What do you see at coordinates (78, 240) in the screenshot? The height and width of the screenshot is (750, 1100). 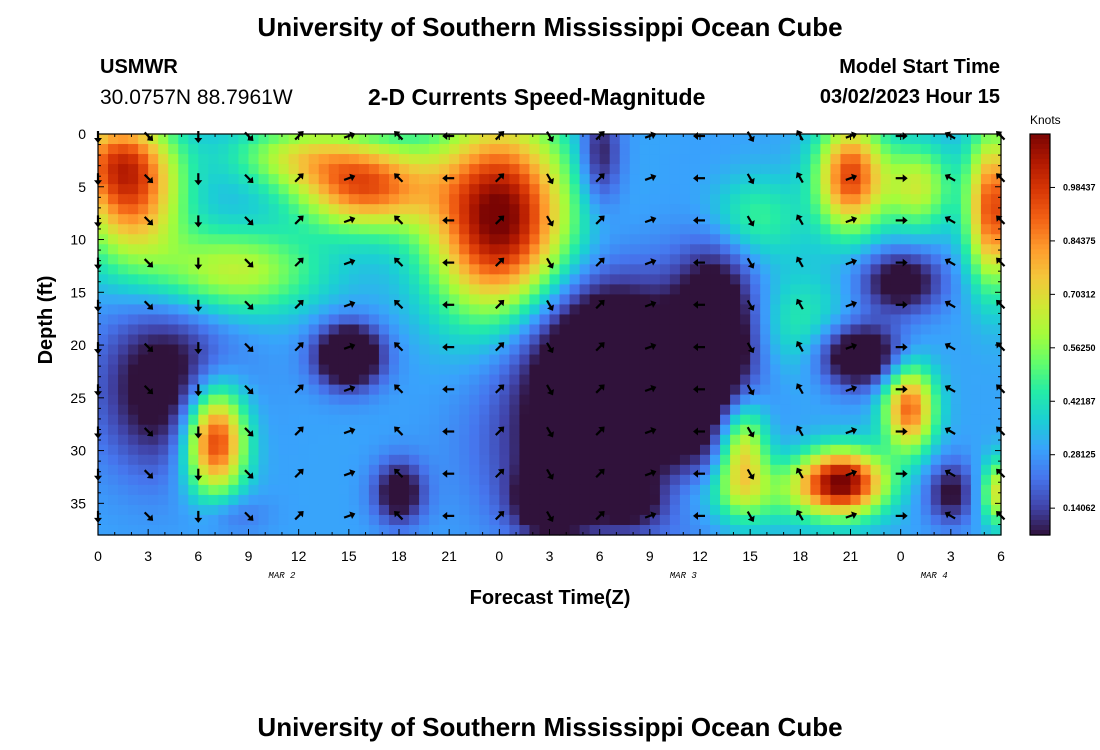 I see `y-tick-label: 10` at bounding box center [78, 240].